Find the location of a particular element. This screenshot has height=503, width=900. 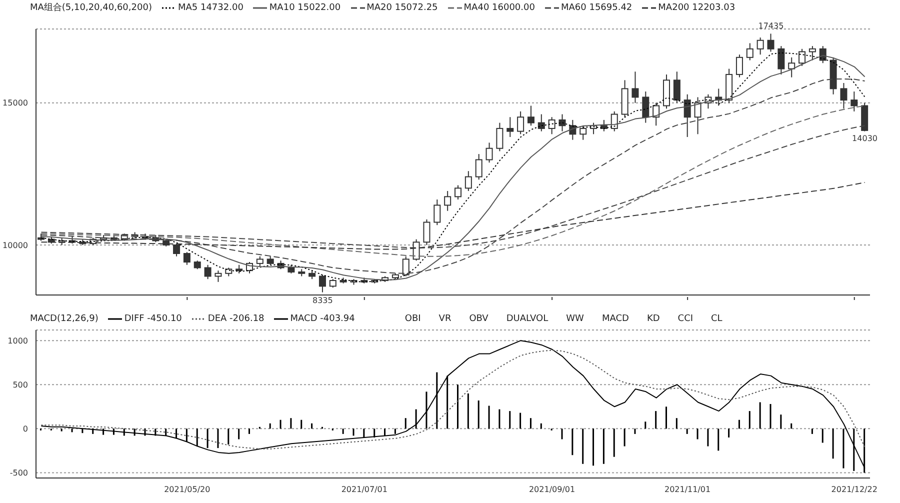

y-tick-label: 0 is located at coordinates (25, 429).